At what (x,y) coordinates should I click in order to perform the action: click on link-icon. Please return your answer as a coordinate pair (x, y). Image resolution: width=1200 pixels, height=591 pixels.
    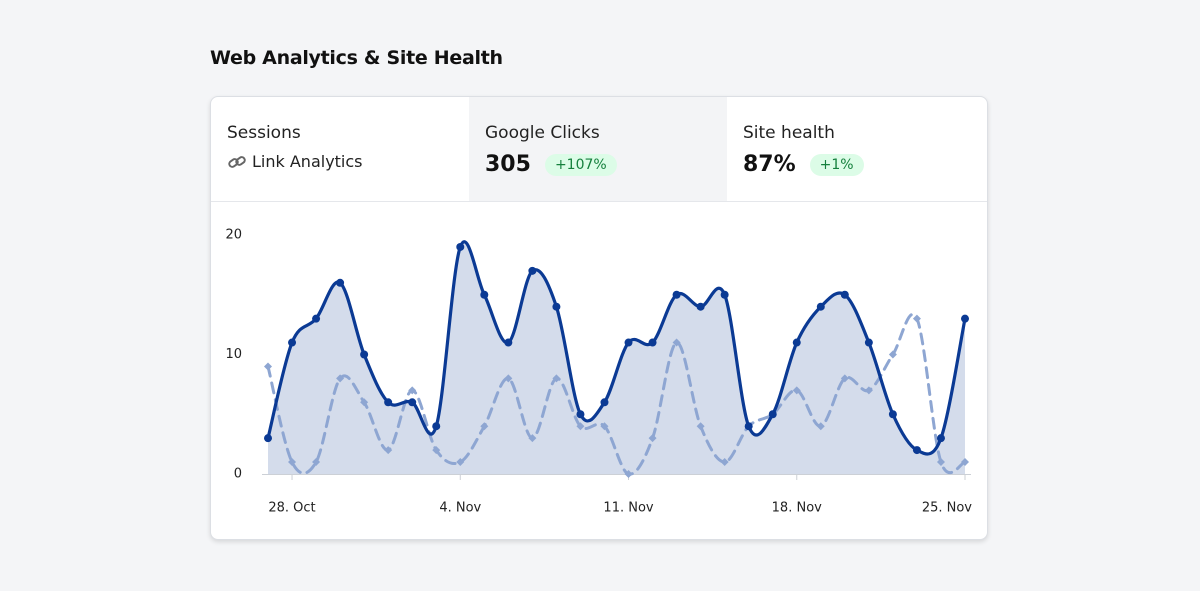
    Looking at the image, I should click on (237, 161).